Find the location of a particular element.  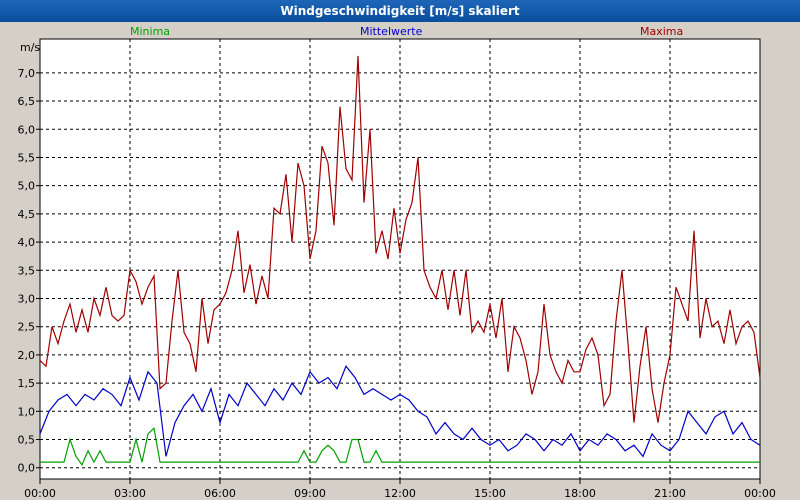

y-tick-label: 0,0 is located at coordinates (27, 468).